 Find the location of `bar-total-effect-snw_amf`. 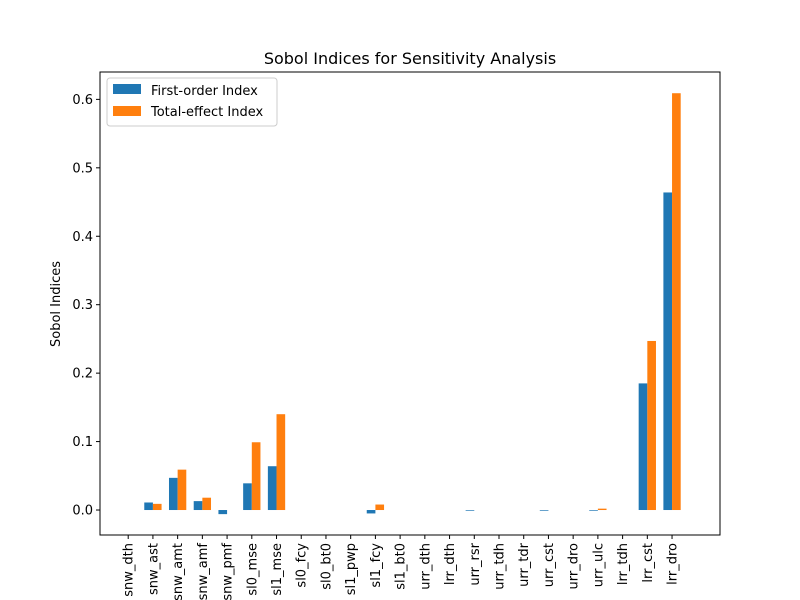

bar-total-effect-snw_amf is located at coordinates (207, 504).